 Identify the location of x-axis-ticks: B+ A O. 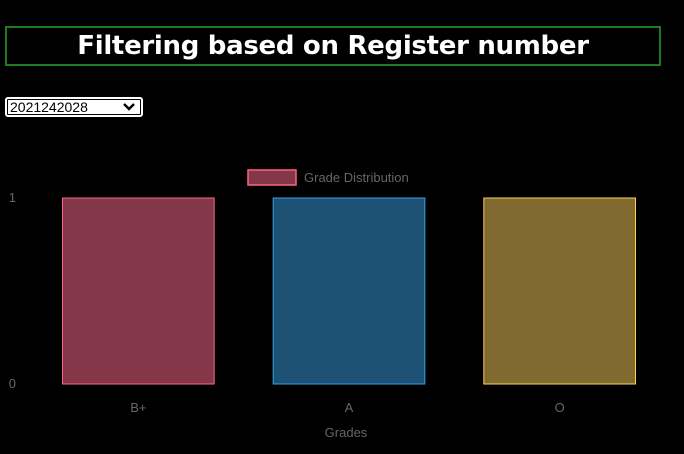
(347, 407).